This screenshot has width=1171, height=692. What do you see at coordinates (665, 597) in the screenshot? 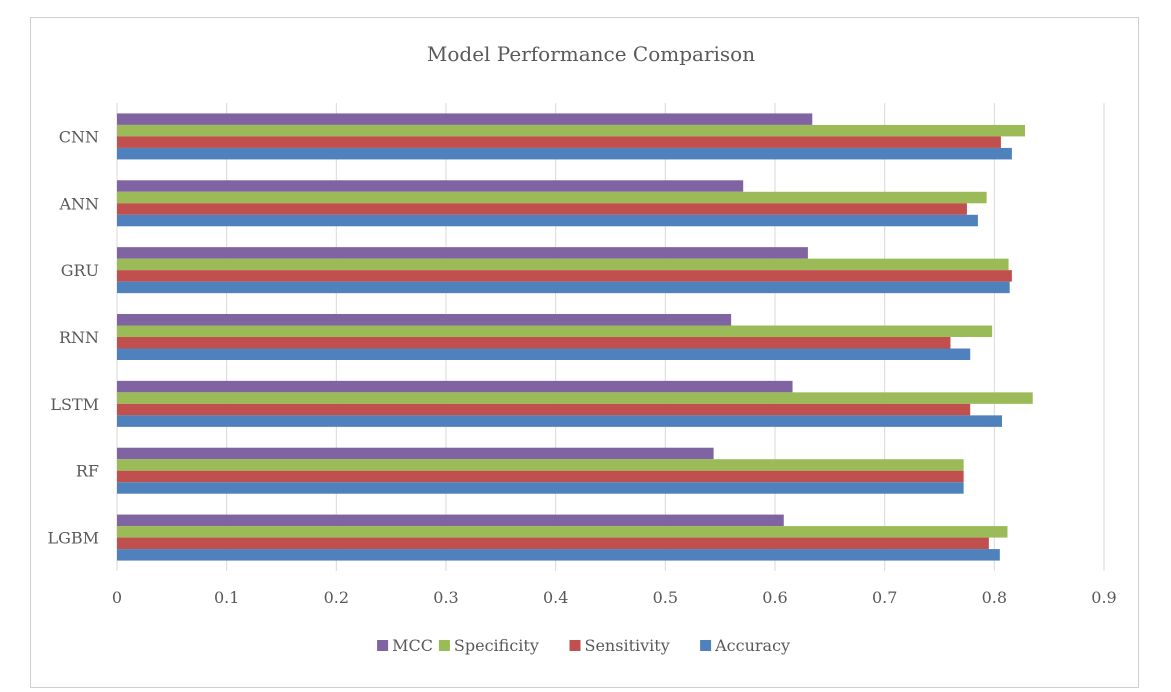
I see `x-tick-label: 0.5` at bounding box center [665, 597].